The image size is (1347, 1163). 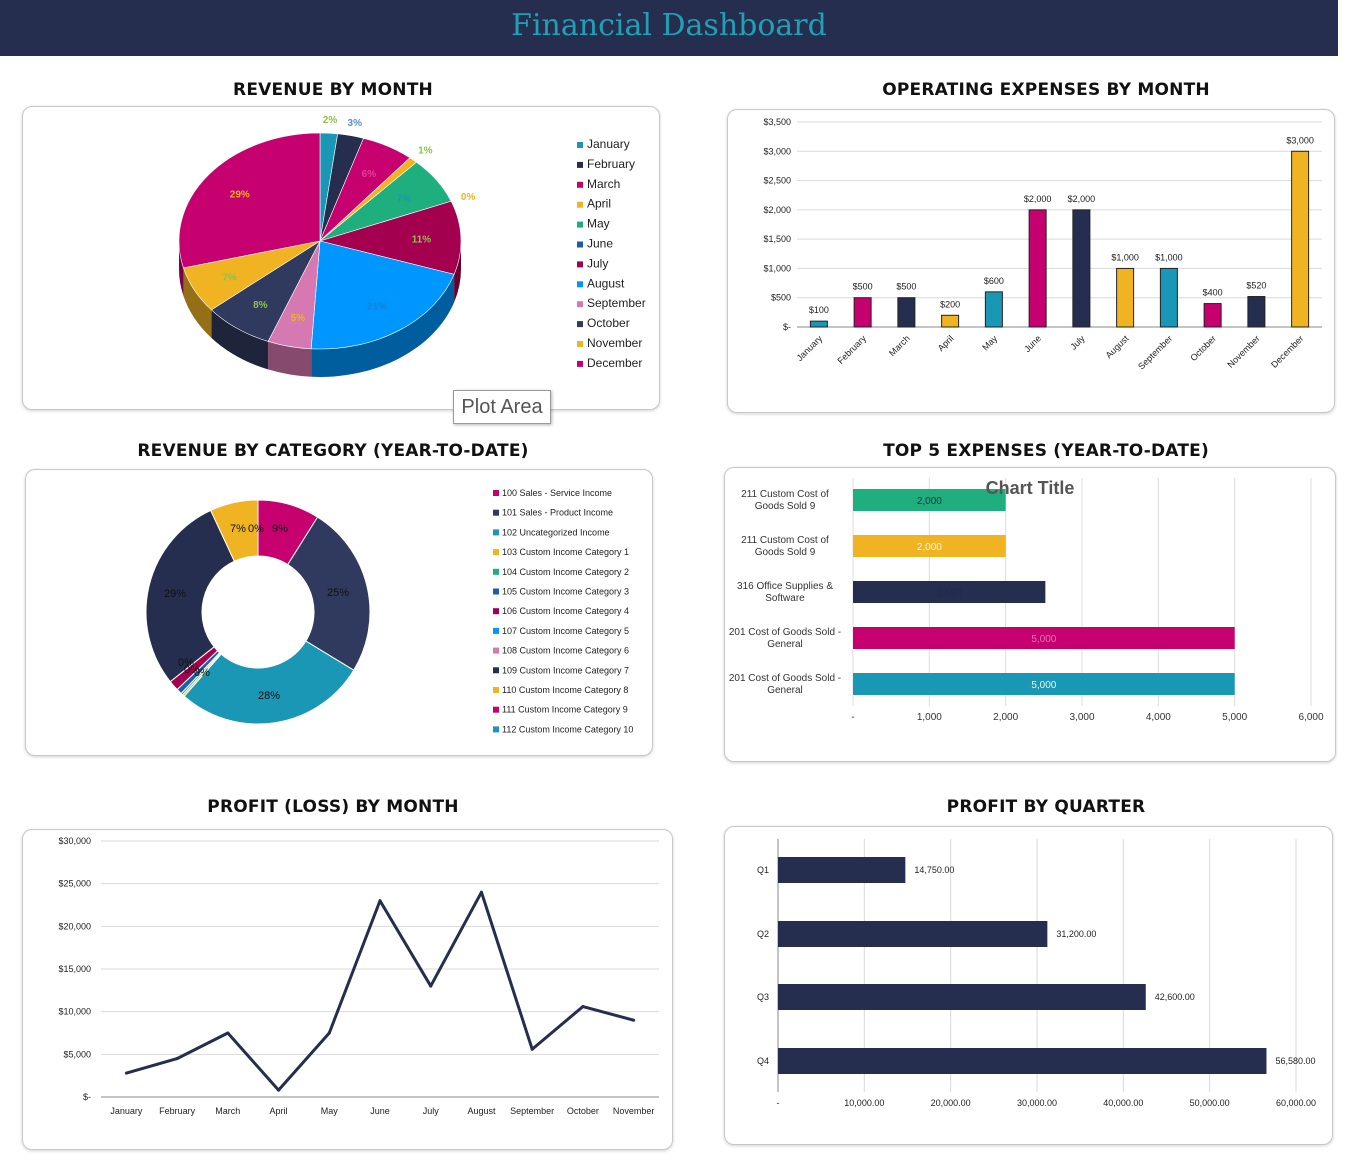 I want to click on y-category-label: 201 Cost of Goods Sold -, so click(x=785, y=632).